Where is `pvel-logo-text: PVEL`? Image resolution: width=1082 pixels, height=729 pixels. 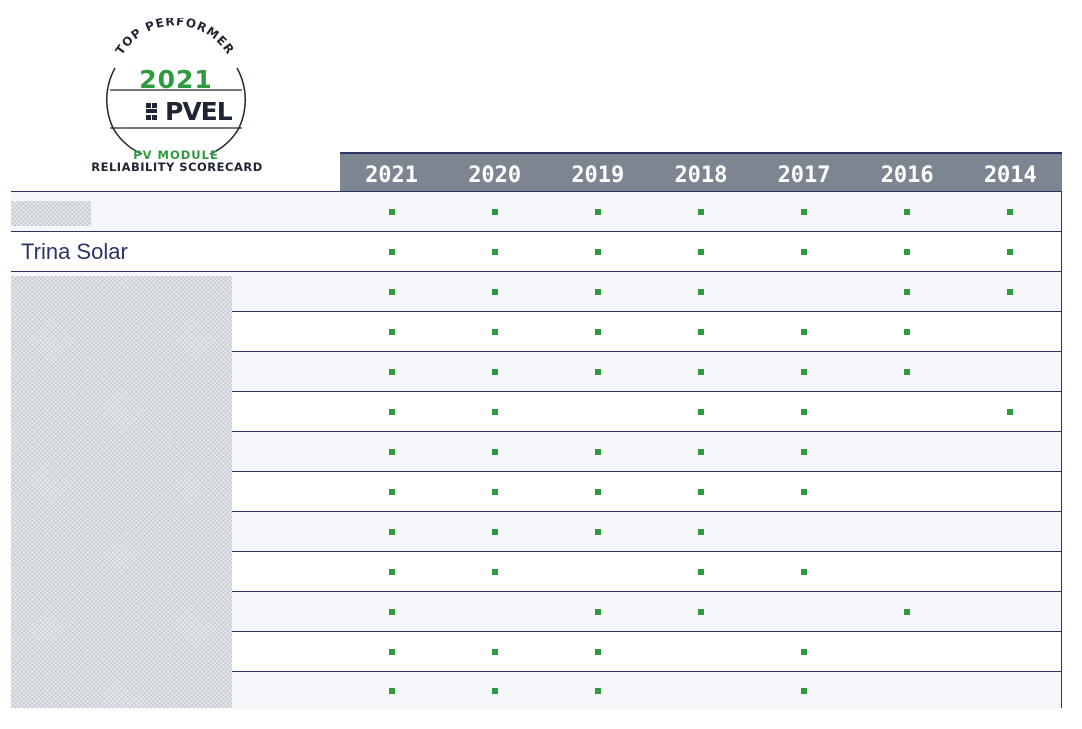
pvel-logo-text: PVEL is located at coordinates (199, 111).